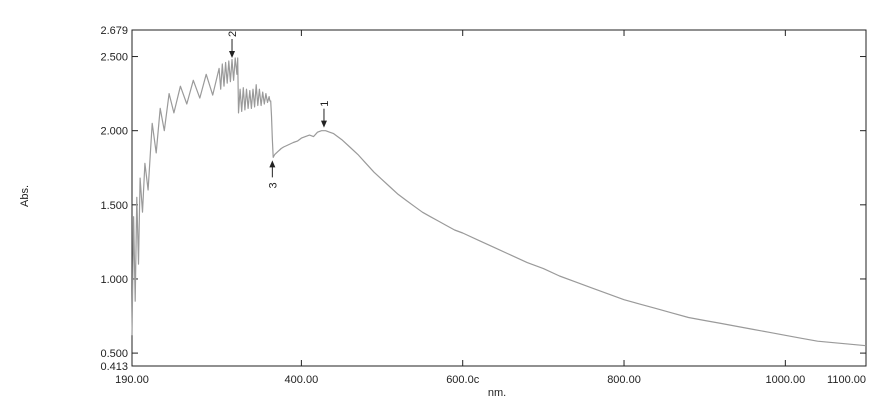 This screenshot has width=891, height=401. Describe the element at coordinates (233, 34) in the screenshot. I see `peak-label: 2` at that location.